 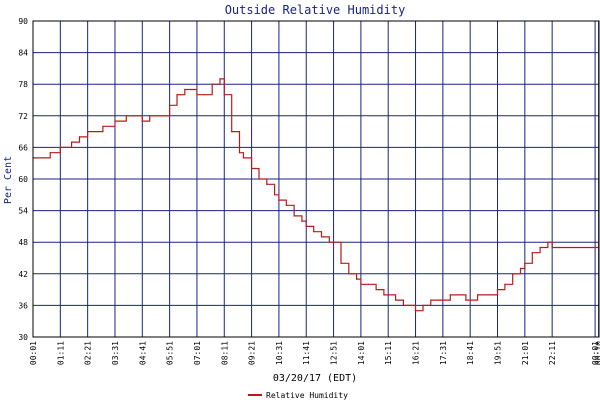 What do you see at coordinates (23, 305) in the screenshot?
I see `y-tick-label: 36` at bounding box center [23, 305].